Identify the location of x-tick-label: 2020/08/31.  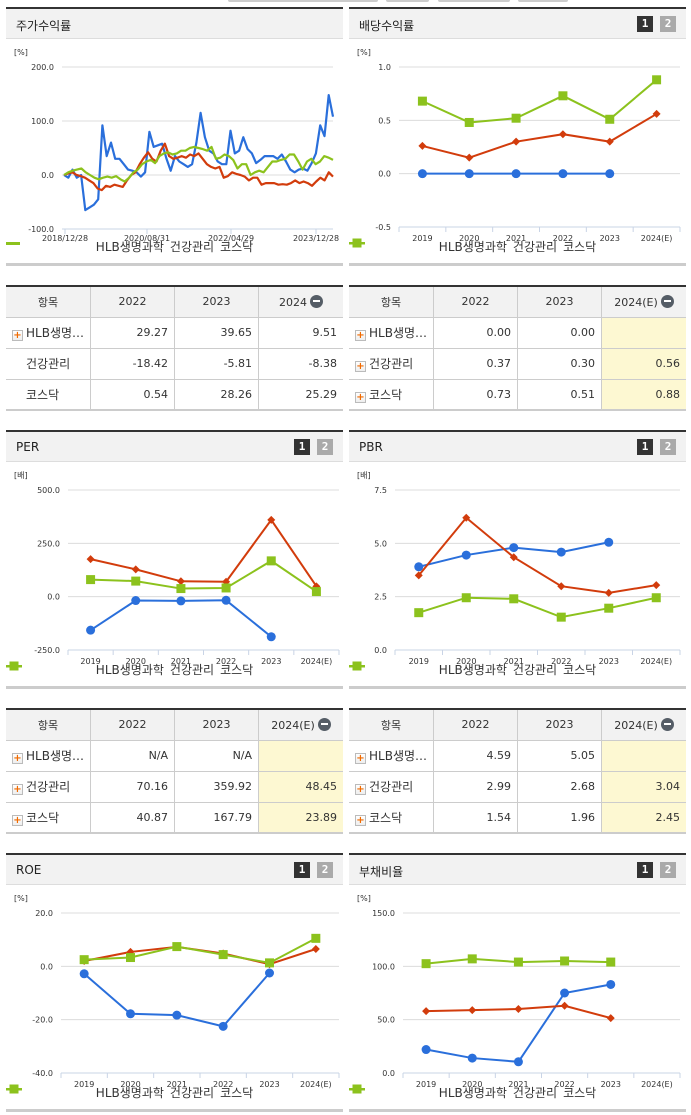
(147, 238).